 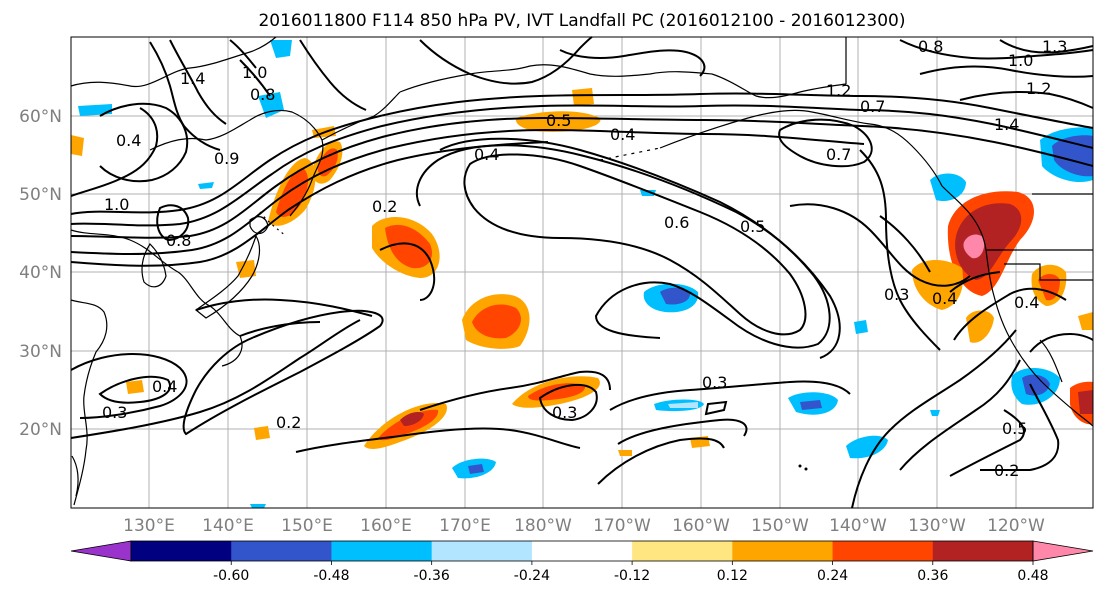 What do you see at coordinates (307, 526) in the screenshot?
I see `lon-label: 150°E` at bounding box center [307, 526].